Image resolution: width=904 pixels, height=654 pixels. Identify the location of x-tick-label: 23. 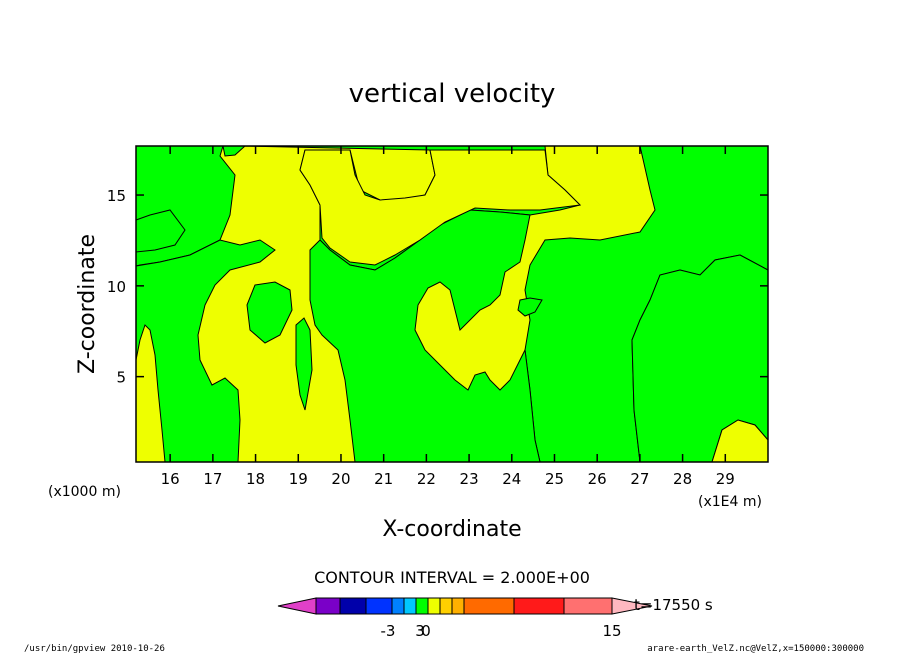
(469, 479).